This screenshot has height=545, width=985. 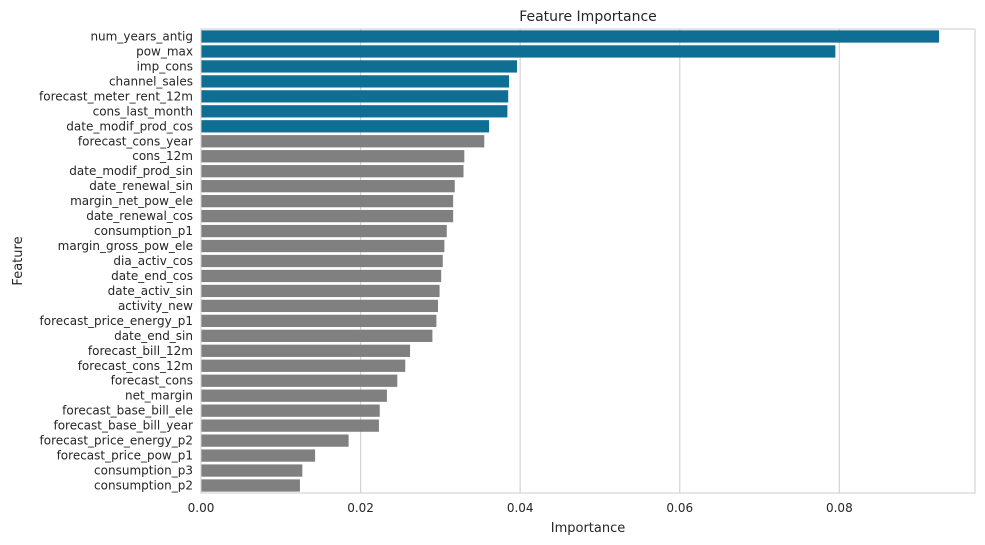 What do you see at coordinates (155, 306) in the screenshot?
I see `y-tick-label: activity_new` at bounding box center [155, 306].